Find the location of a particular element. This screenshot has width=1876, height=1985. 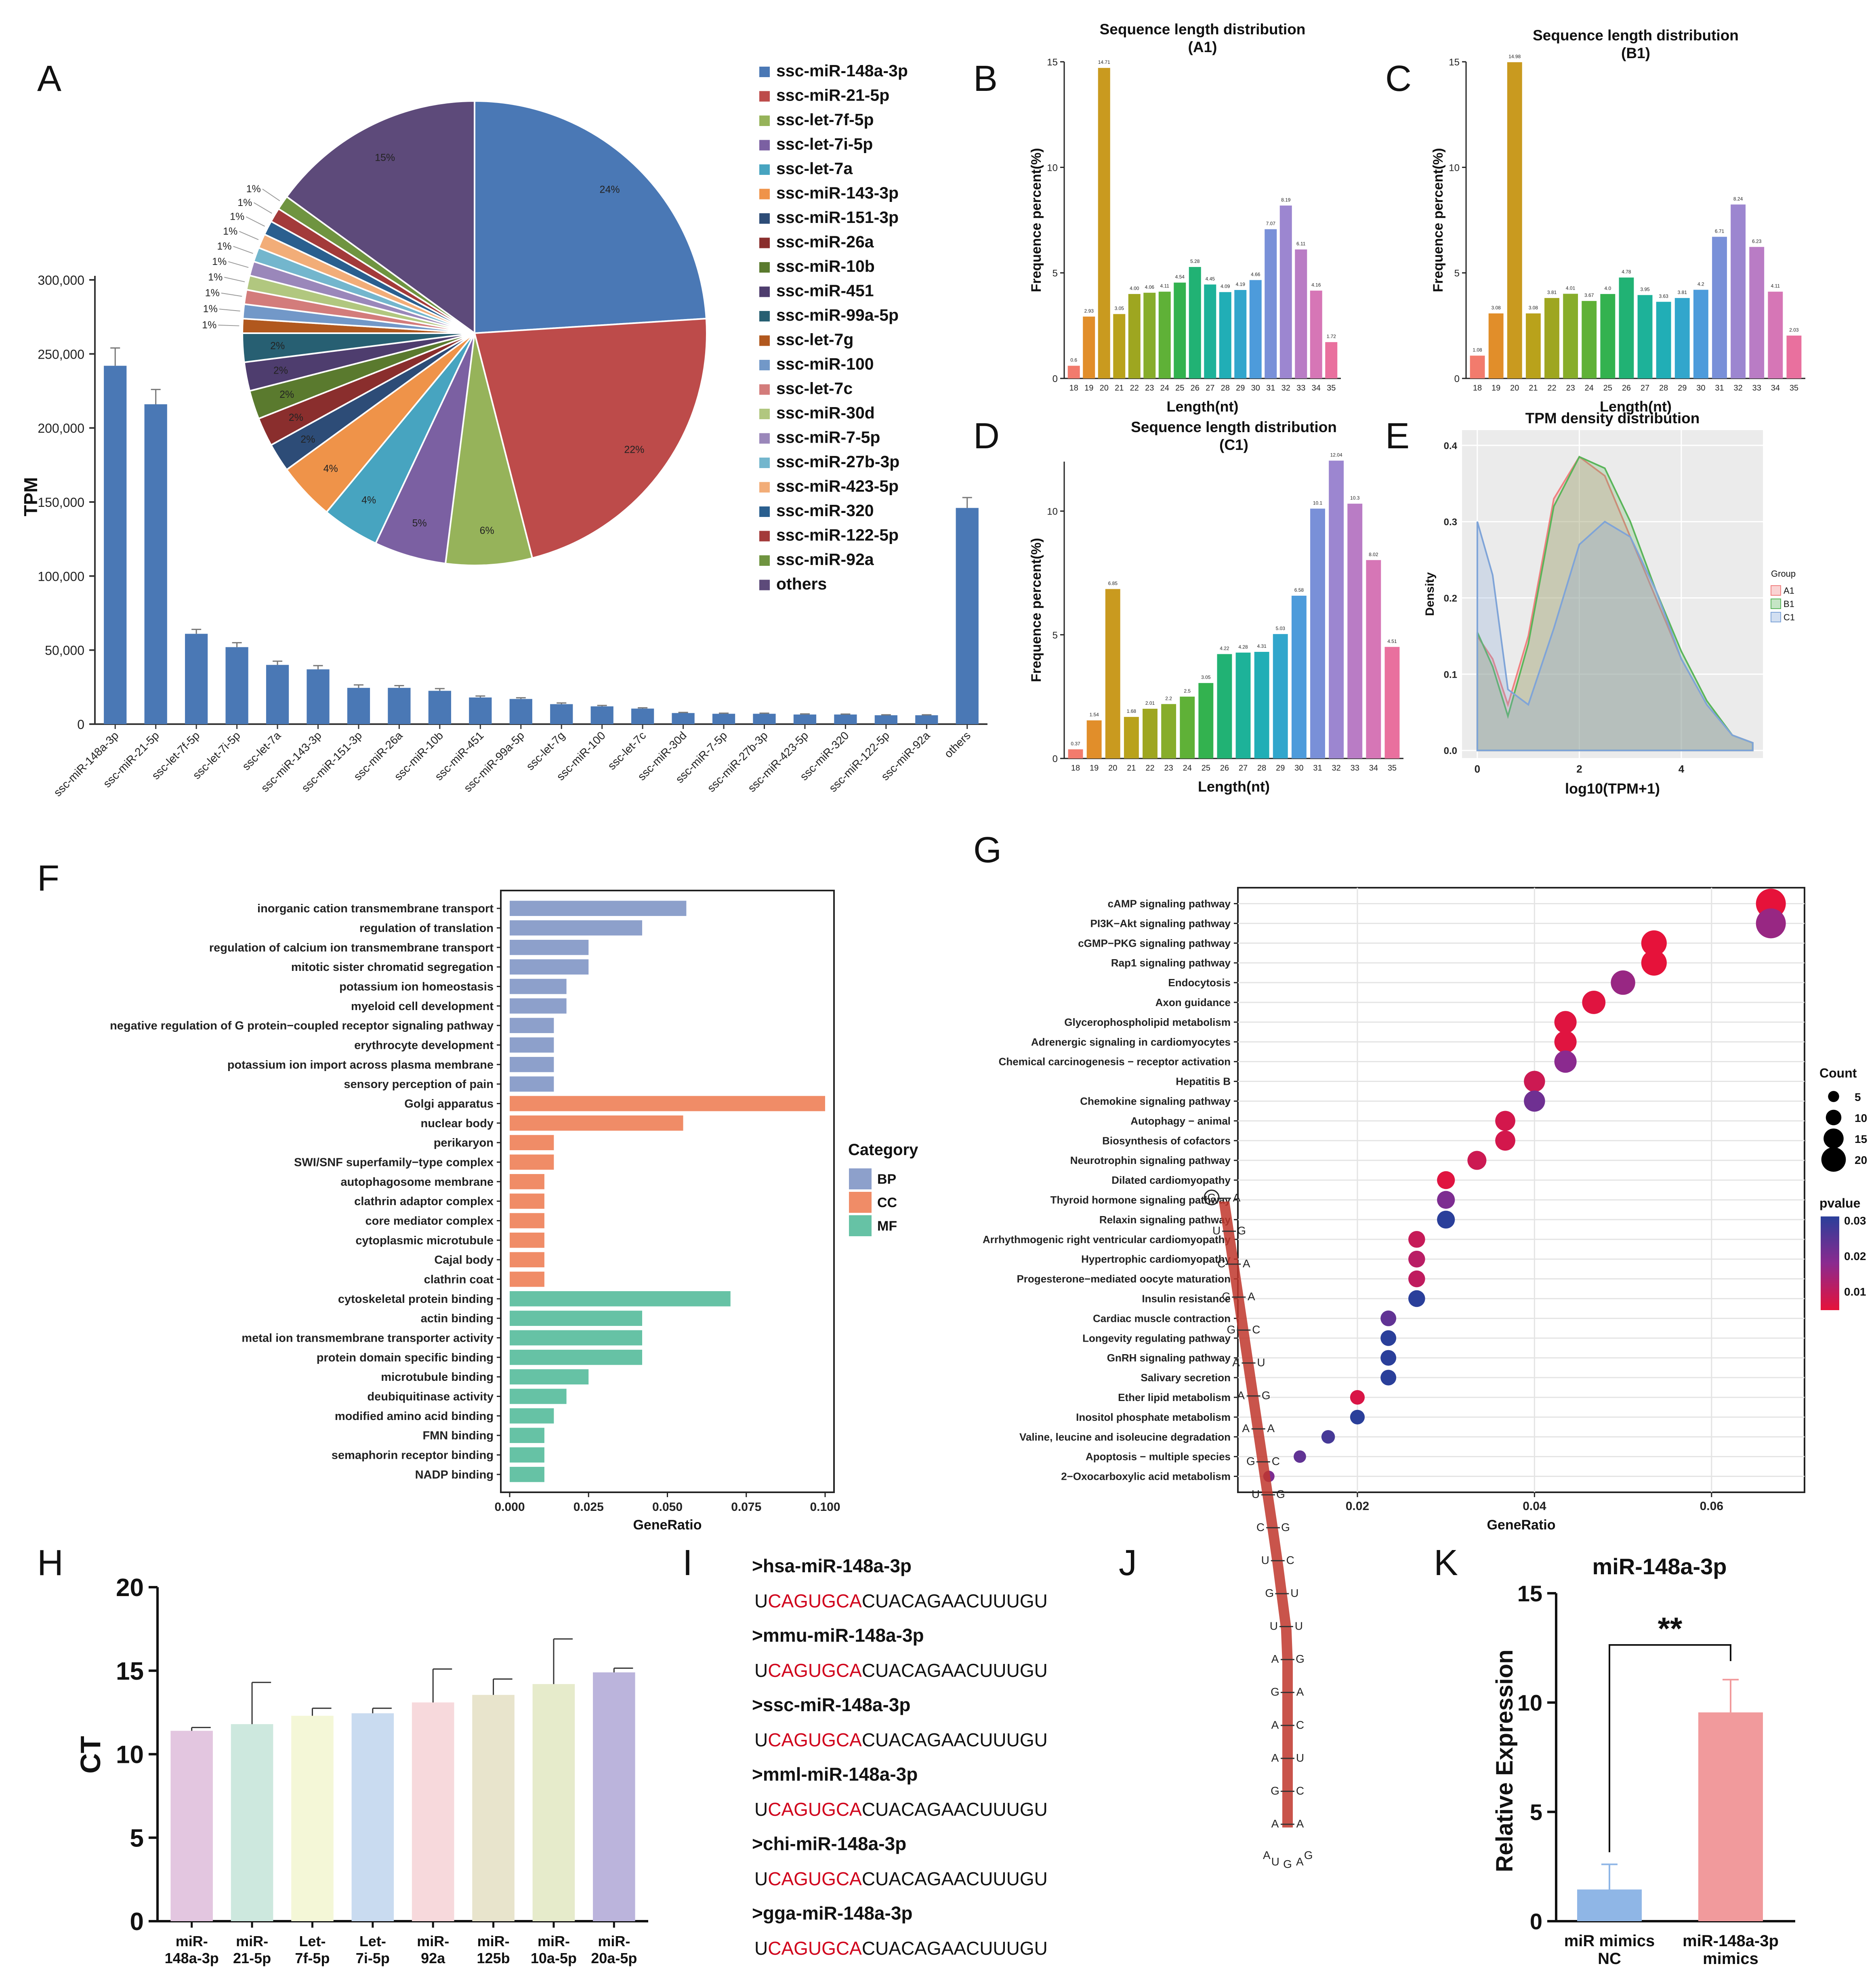

g-y-tick-label: Rap1 signaling pathway is located at coordinates (1171, 963).